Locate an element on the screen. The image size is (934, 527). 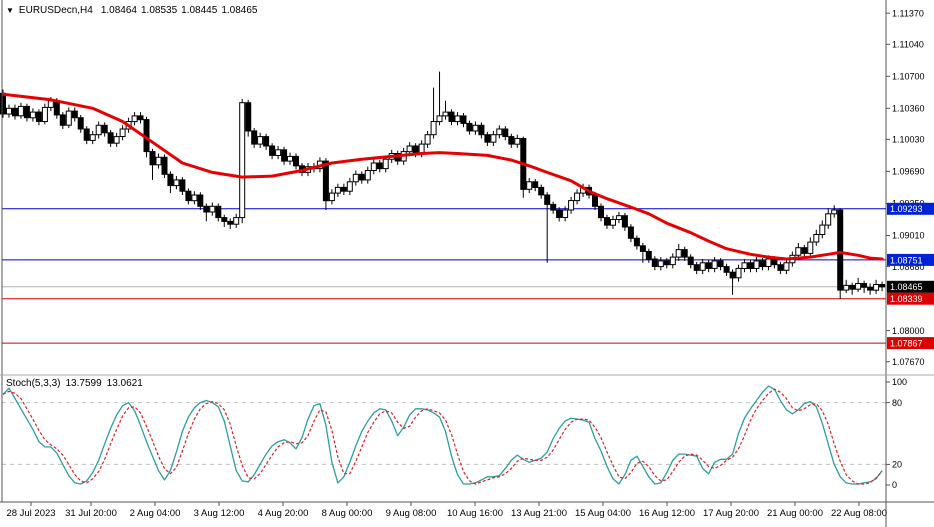
price-axis-label: 1.10360 is located at coordinates (908, 109).